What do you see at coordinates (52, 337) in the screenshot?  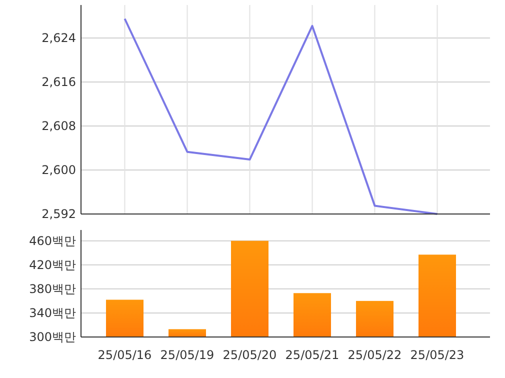 I see `y-tick-label: 300백만` at bounding box center [52, 337].